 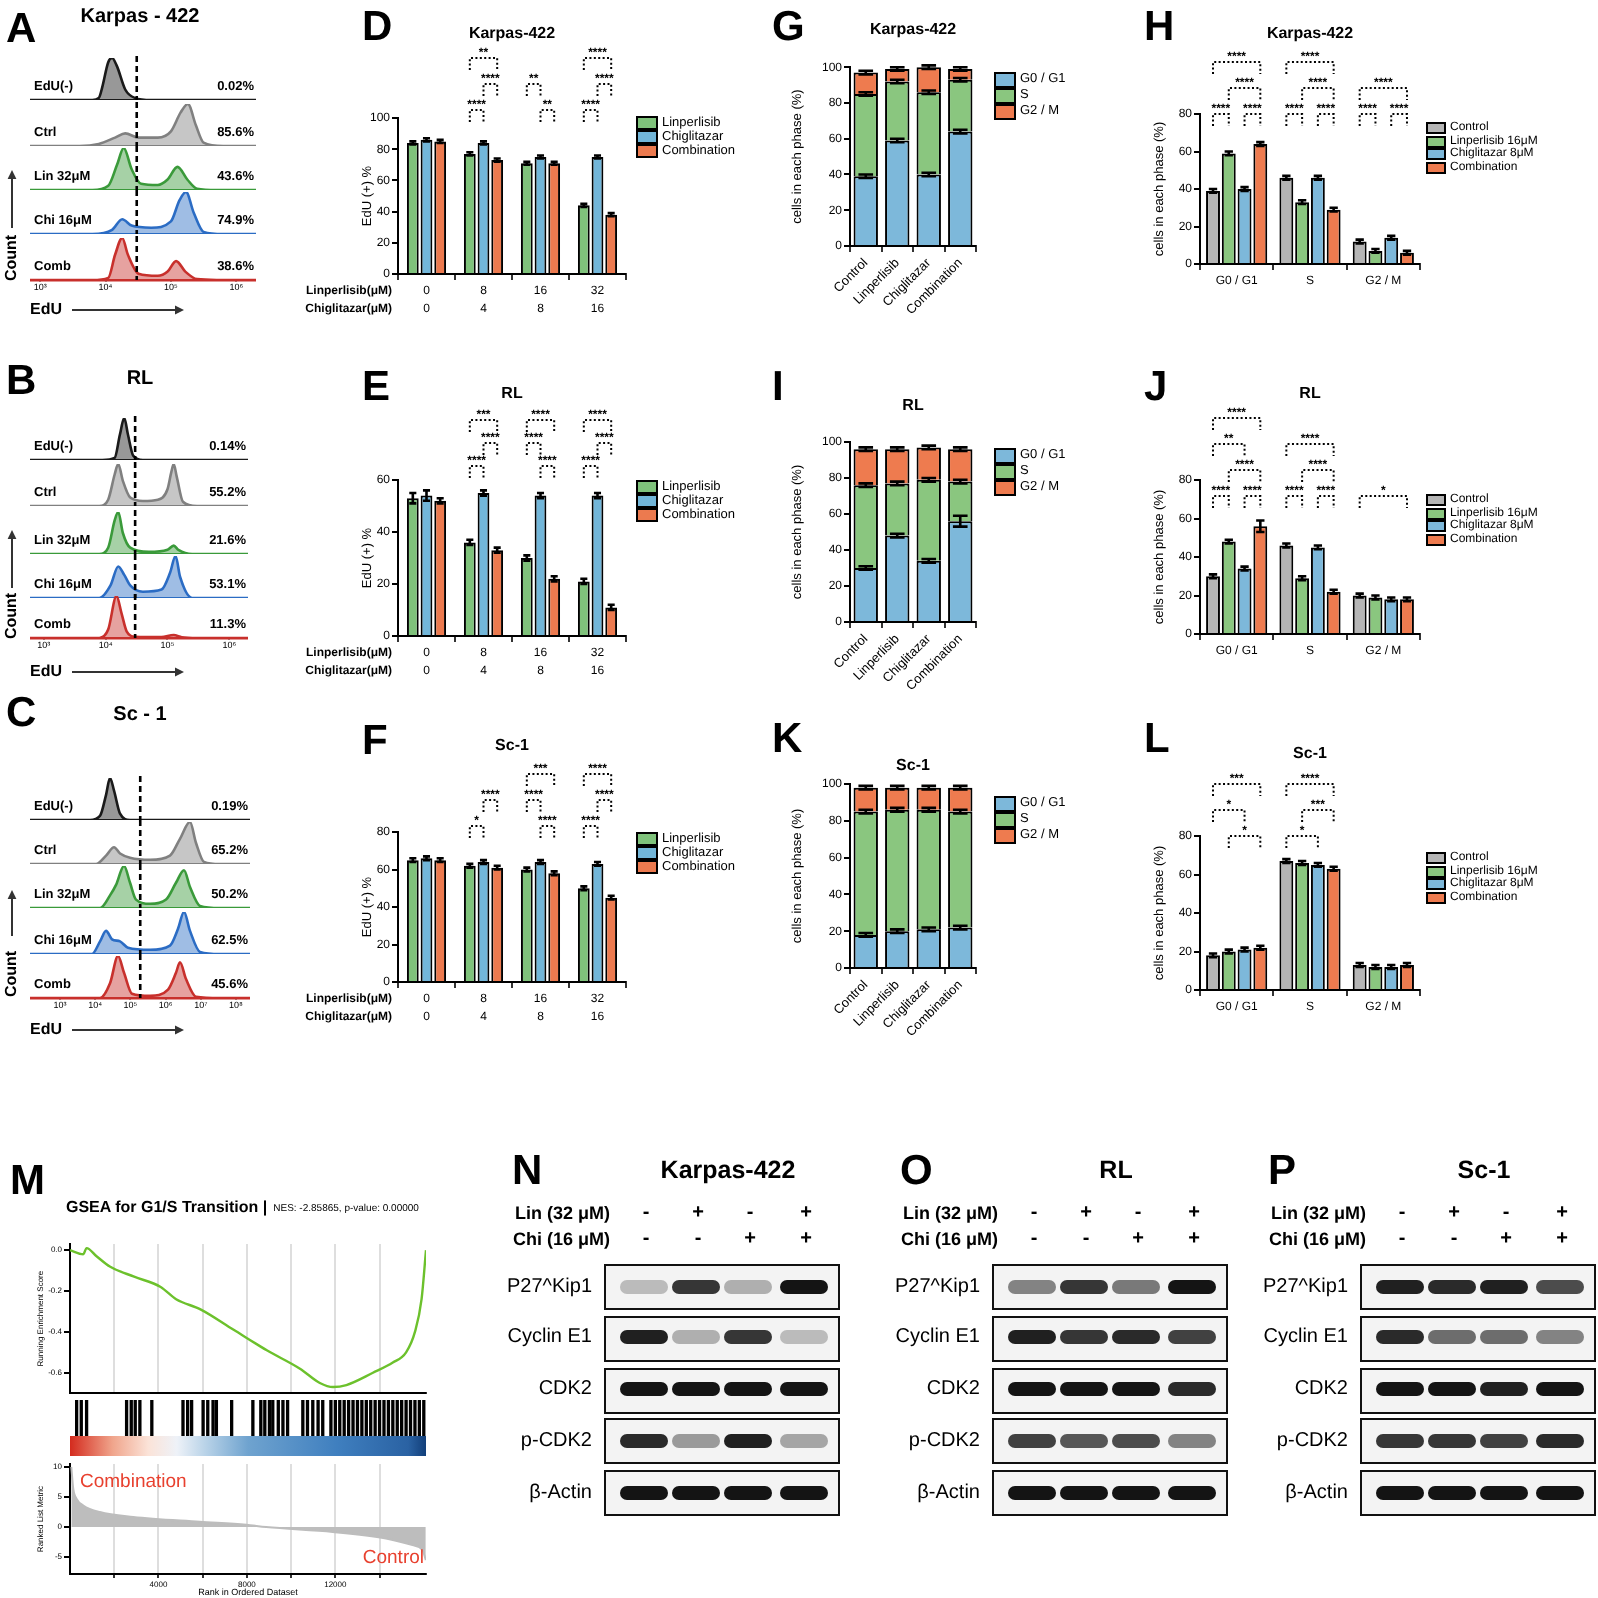 What do you see at coordinates (377, 27) in the screenshot?
I see `text: D` at bounding box center [377, 27].